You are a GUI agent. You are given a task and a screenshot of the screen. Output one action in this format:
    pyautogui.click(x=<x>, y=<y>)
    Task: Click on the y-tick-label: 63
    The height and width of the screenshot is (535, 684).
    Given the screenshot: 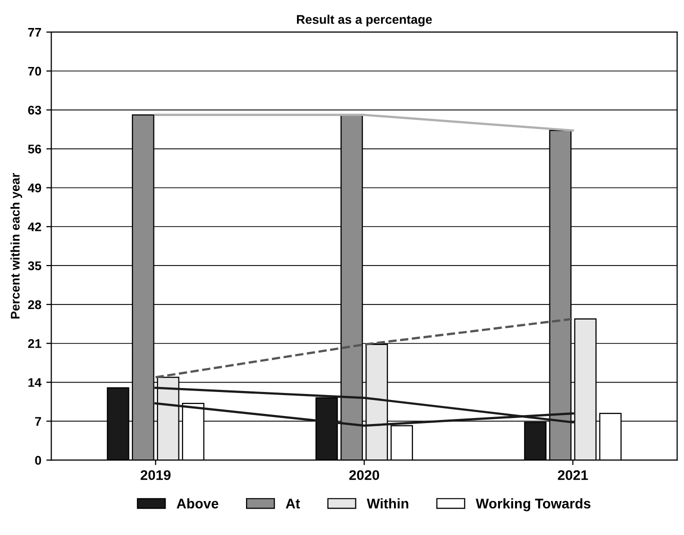 What is the action you would take?
    pyautogui.click(x=35, y=110)
    